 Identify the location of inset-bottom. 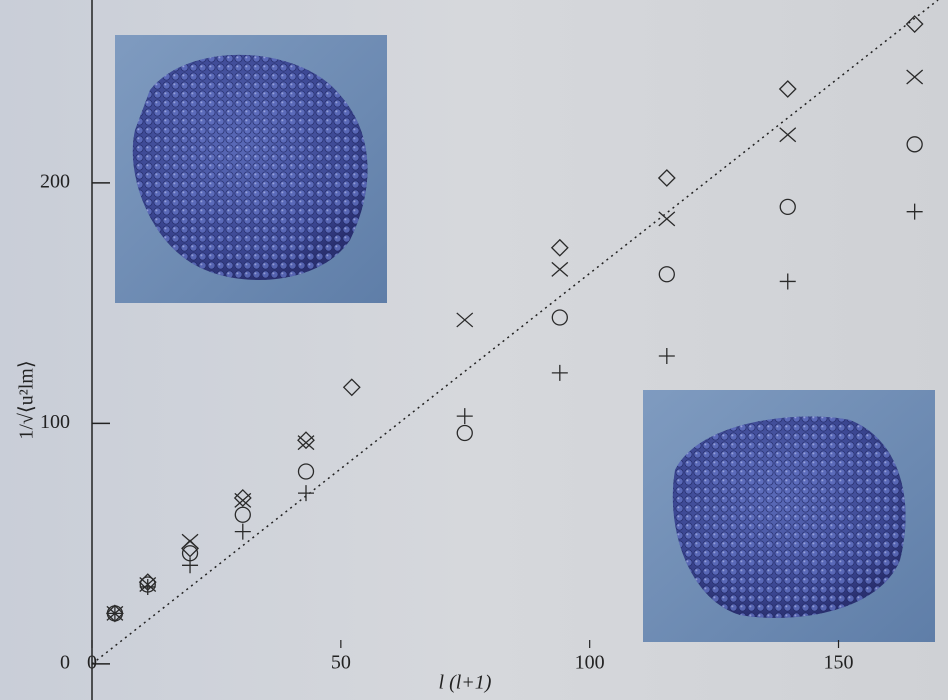
(789, 516).